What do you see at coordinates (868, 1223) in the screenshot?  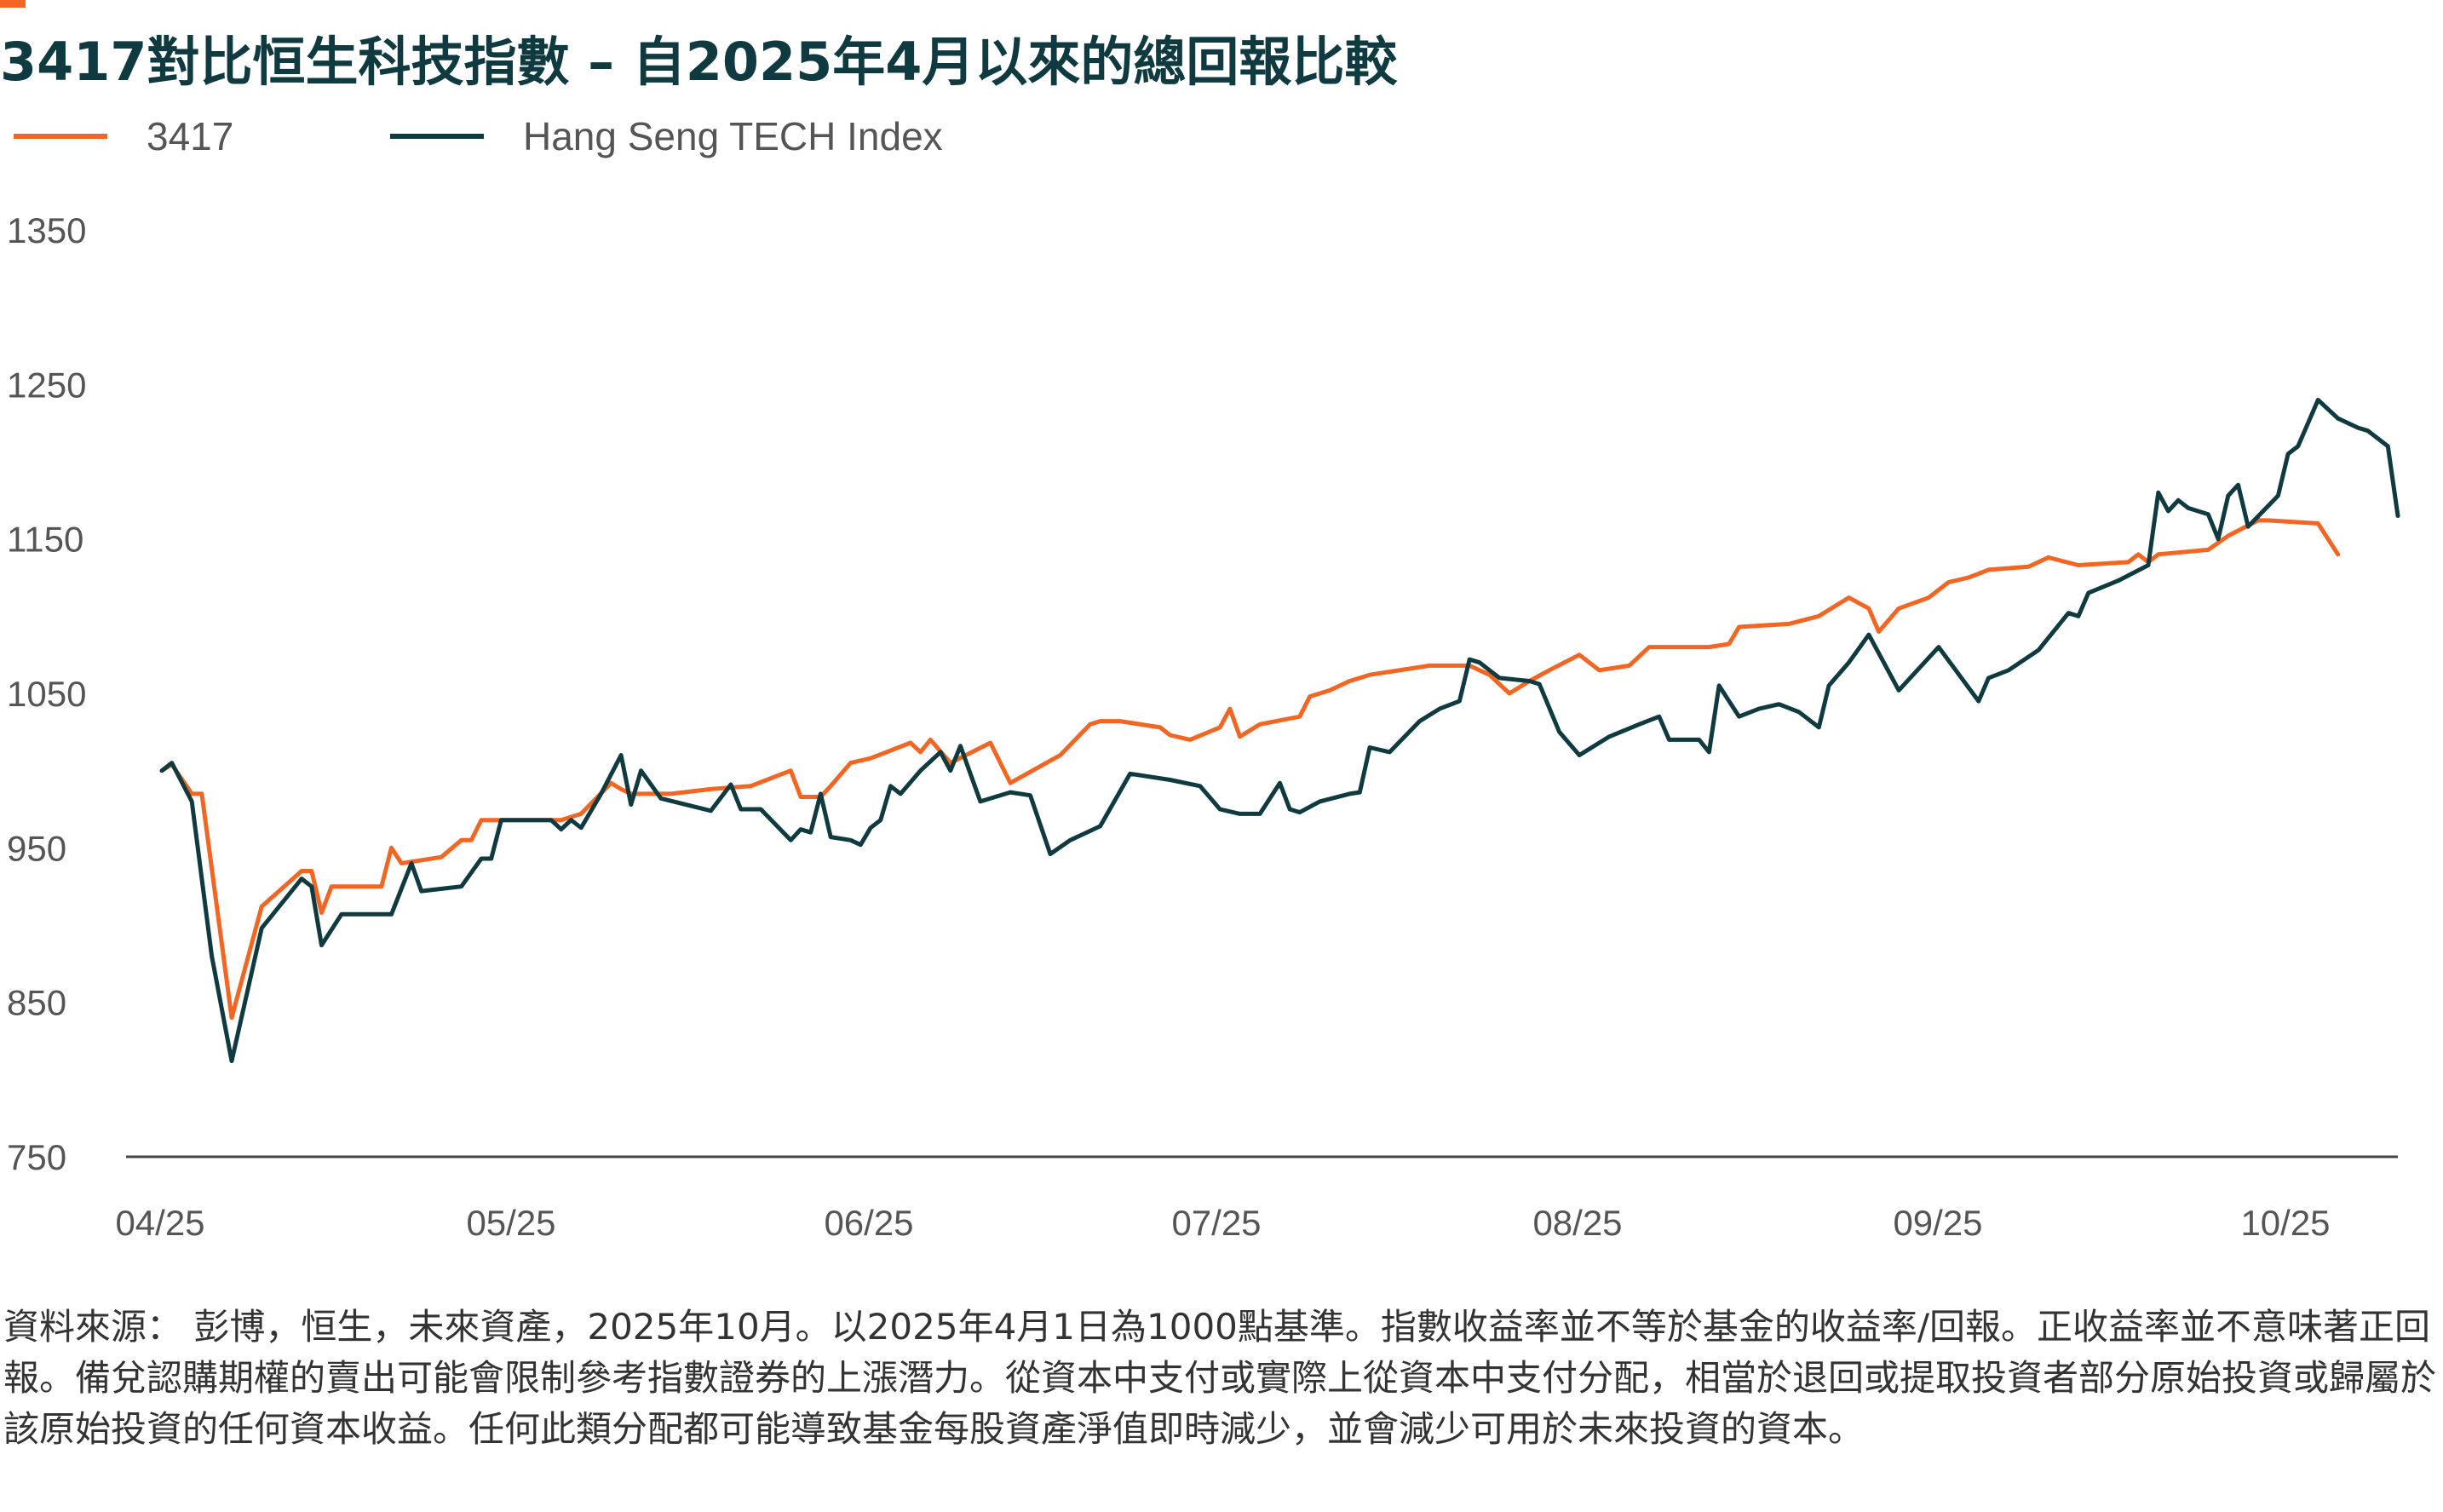 I see `x-tick-label: 06/25` at bounding box center [868, 1223].